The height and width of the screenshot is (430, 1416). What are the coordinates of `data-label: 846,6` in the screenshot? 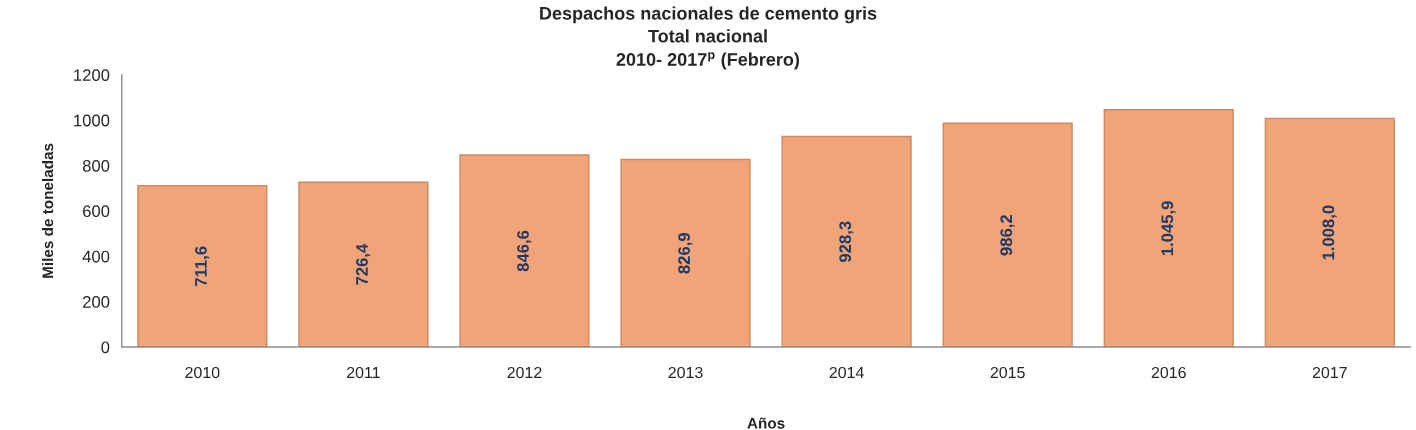 It's located at (524, 251).